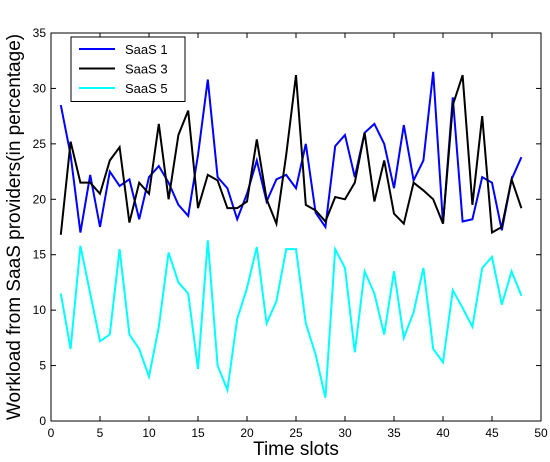 This screenshot has height=462, width=550. What do you see at coordinates (146, 69) in the screenshot?
I see `legend-label-saas-3: SaaS 3` at bounding box center [146, 69].